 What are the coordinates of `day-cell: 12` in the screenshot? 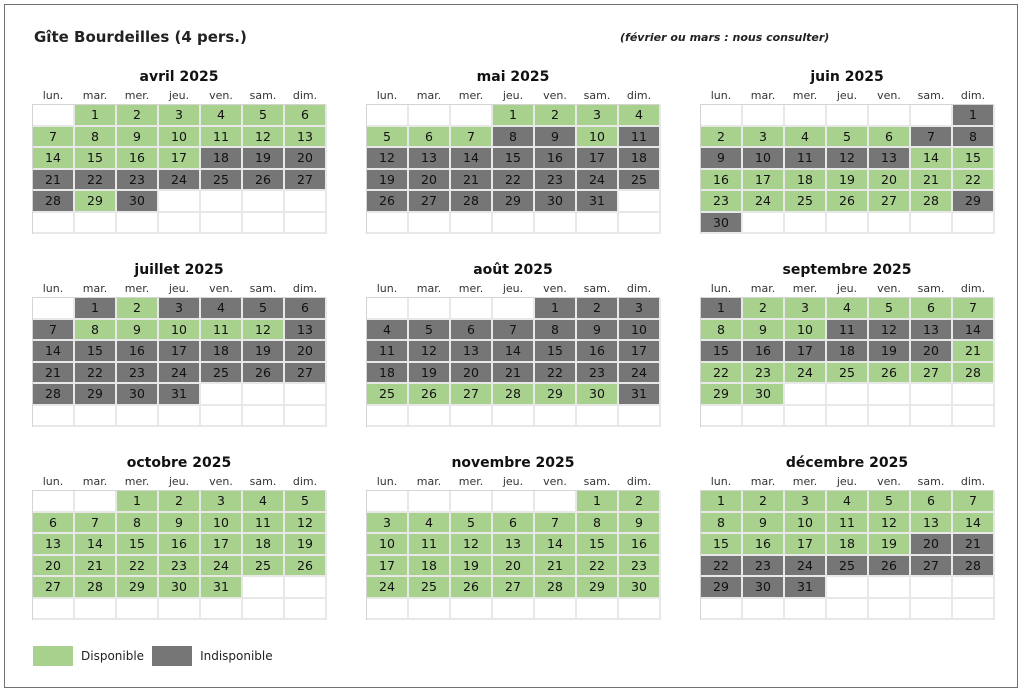 It's located at (848, 159).